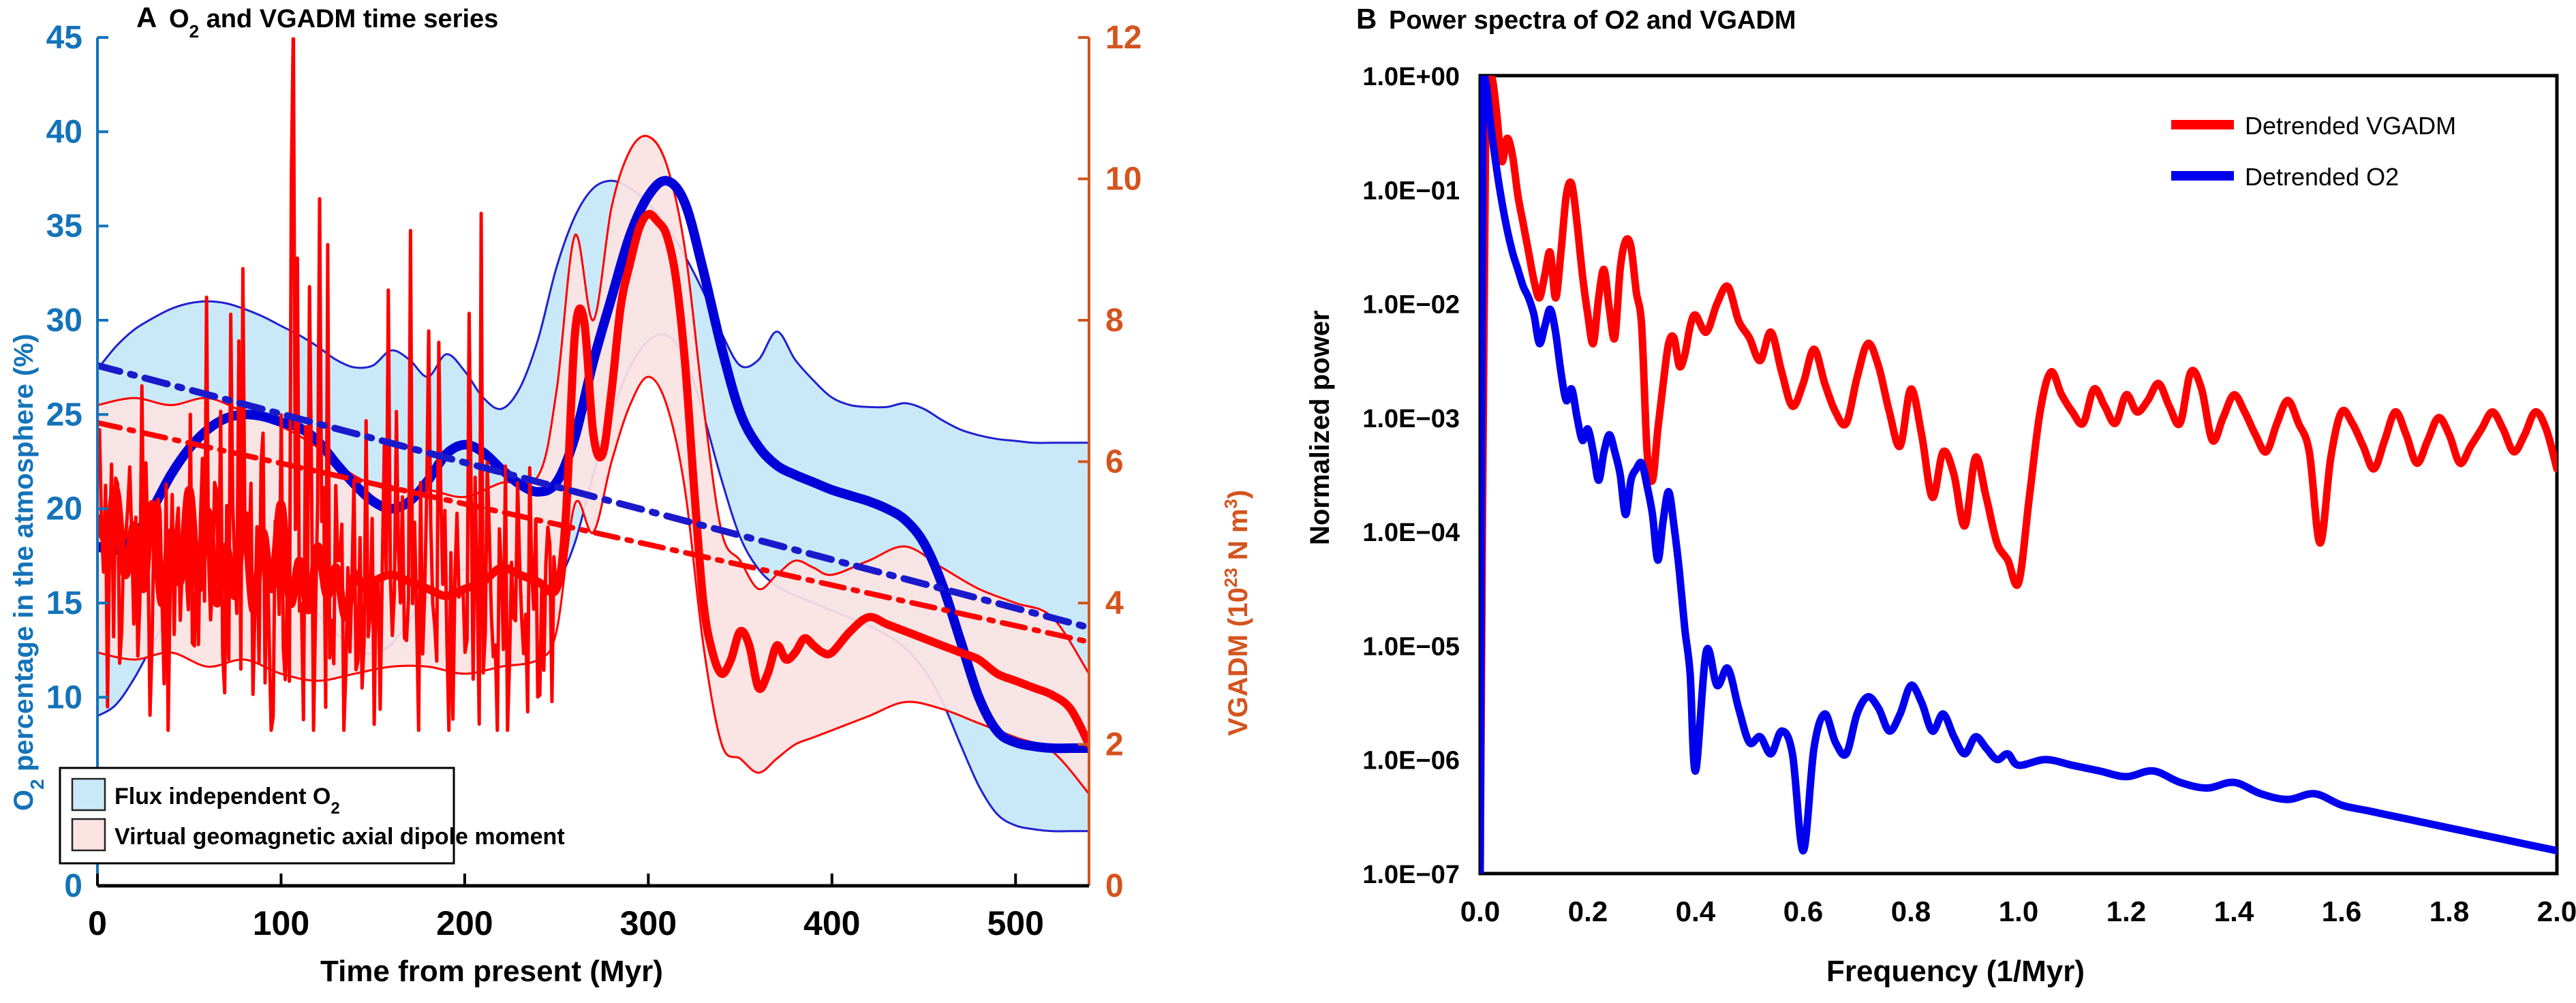 This screenshot has width=2576, height=1003. Describe the element at coordinates (333, 23) in the screenshot. I see `panel-a-title: O2 and VGADM time series` at that location.